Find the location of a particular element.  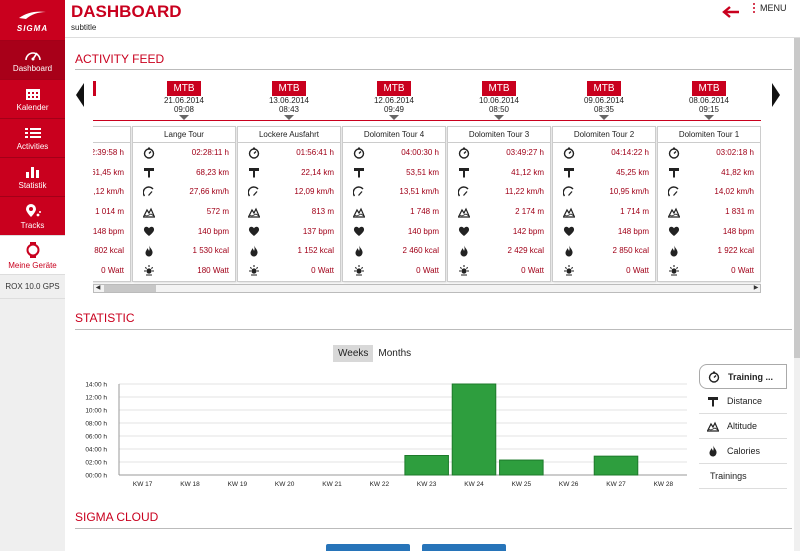

metric-distance: Distance is located at coordinates (743, 401).